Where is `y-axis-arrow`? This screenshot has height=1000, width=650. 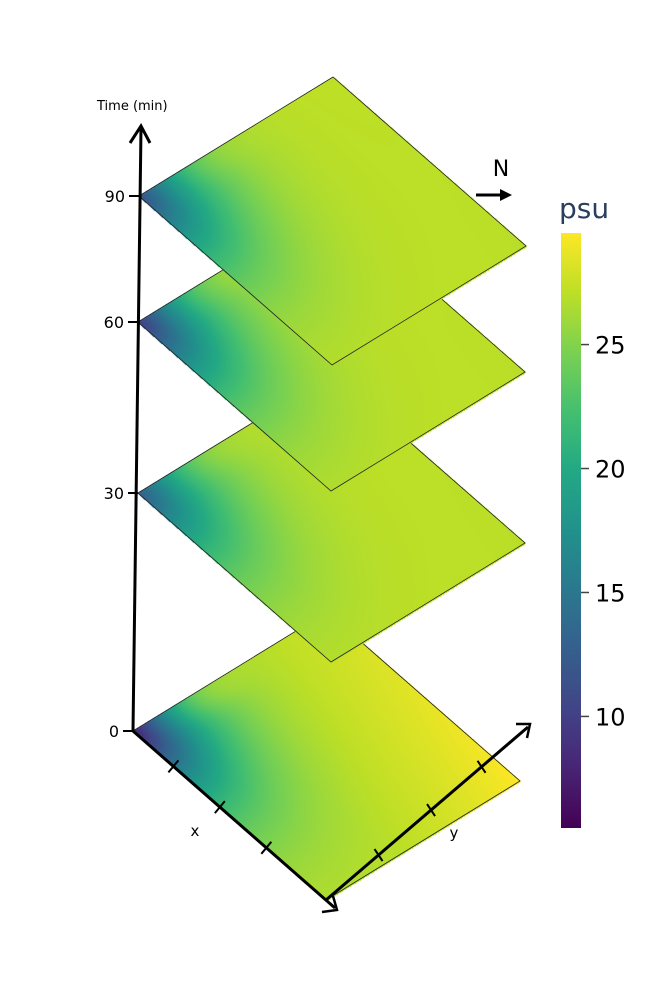 y-axis-arrow is located at coordinates (524, 730).